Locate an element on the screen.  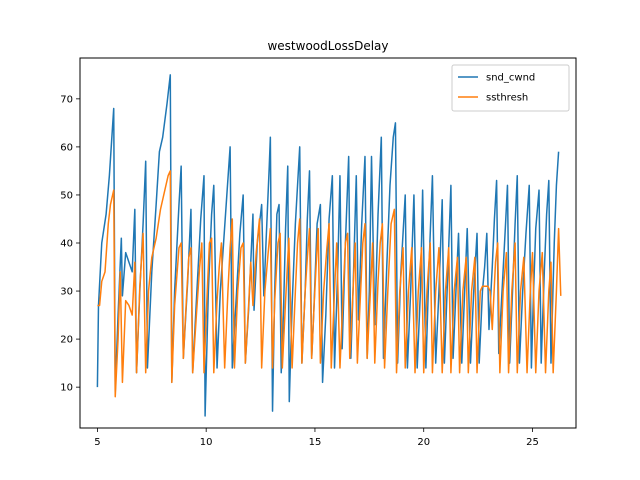
y-tick-label: 60 is located at coordinates (66, 147).